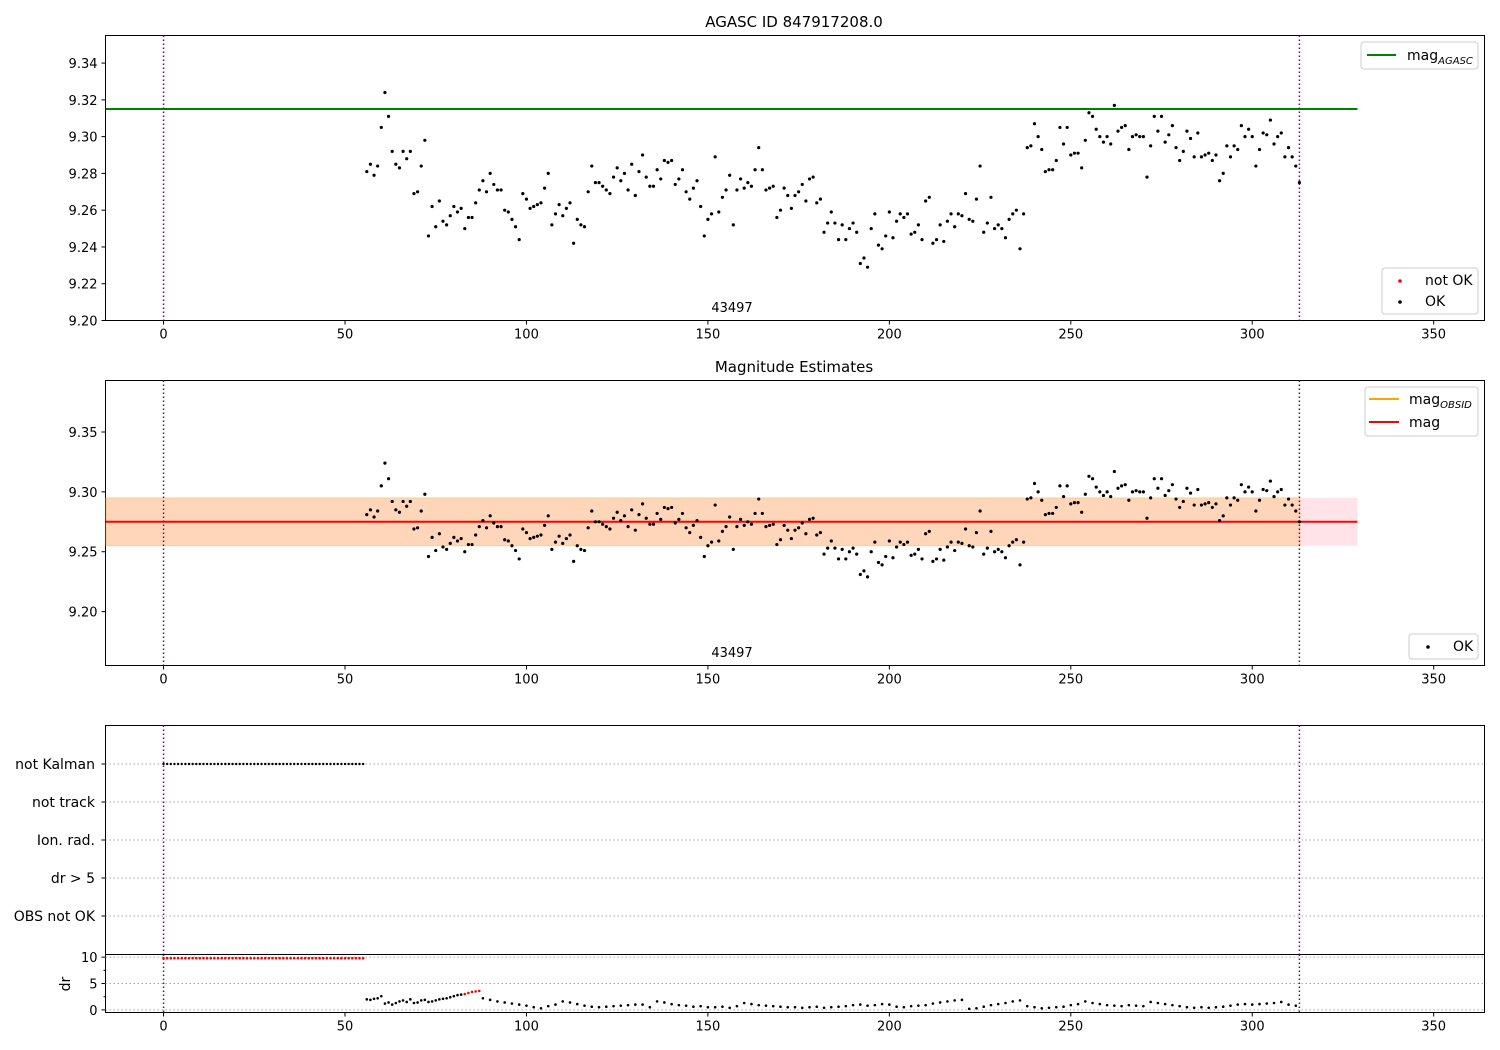 Image resolution: width=1500 pixels, height=1050 pixels. I want to click on estimates-xtick-label: 50, so click(345, 680).